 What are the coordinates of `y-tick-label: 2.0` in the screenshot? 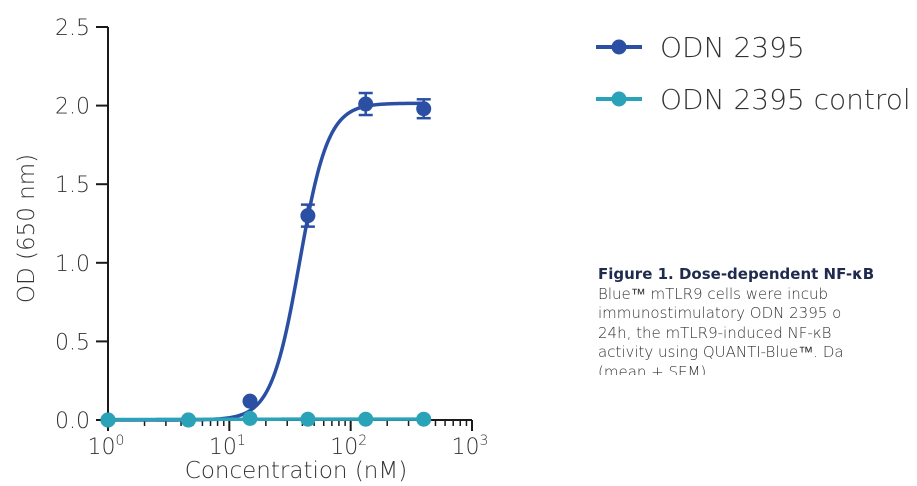 It's located at (72, 107).